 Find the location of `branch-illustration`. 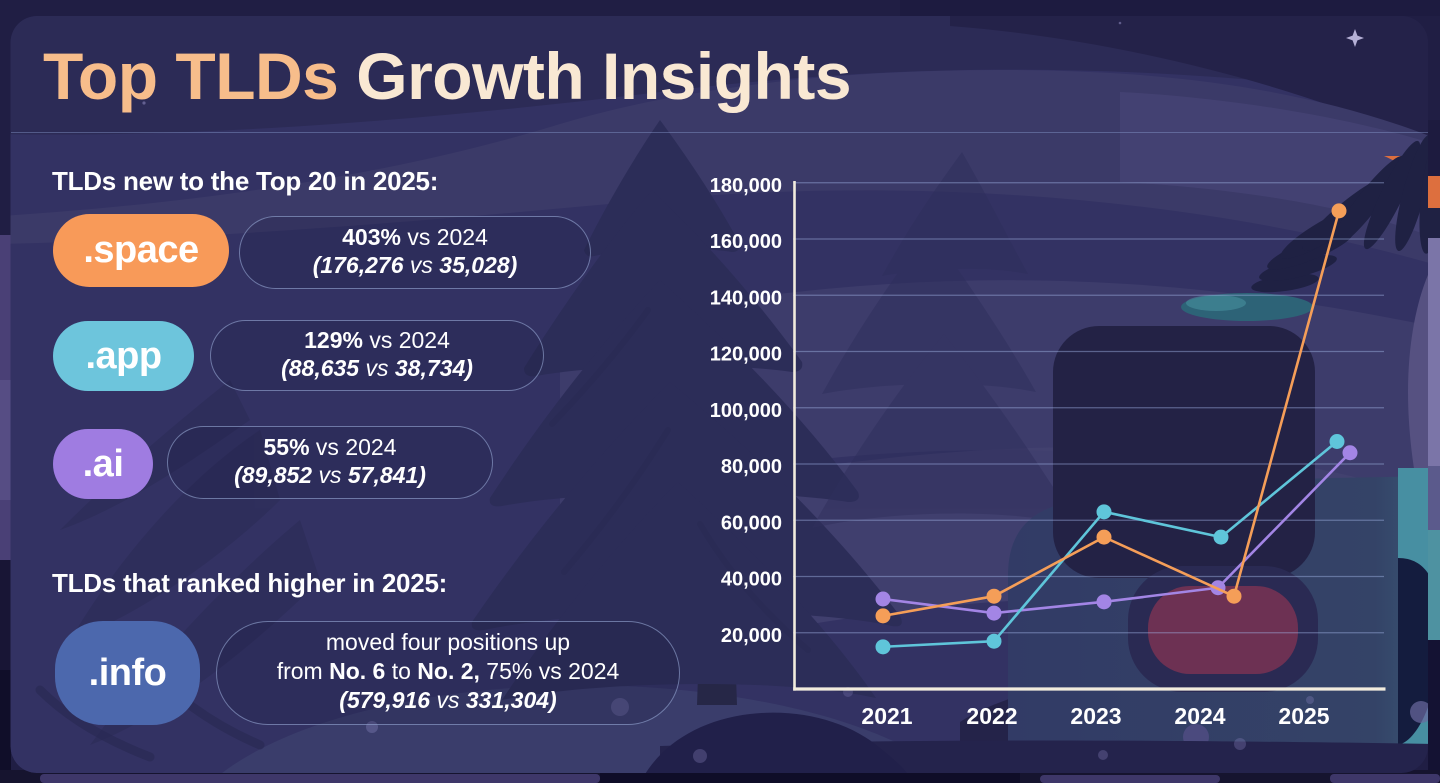

branch-illustration is located at coordinates (1339, 213).